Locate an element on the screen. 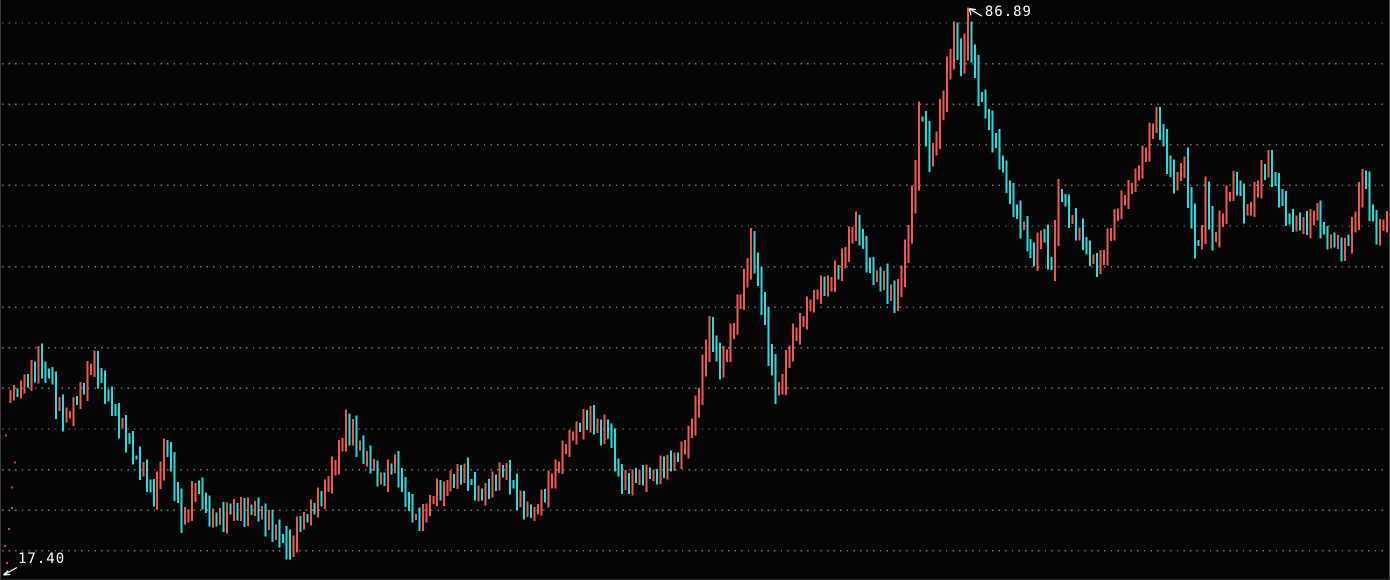 The image size is (1390, 580). low-arrow is located at coordinates (10, 571).